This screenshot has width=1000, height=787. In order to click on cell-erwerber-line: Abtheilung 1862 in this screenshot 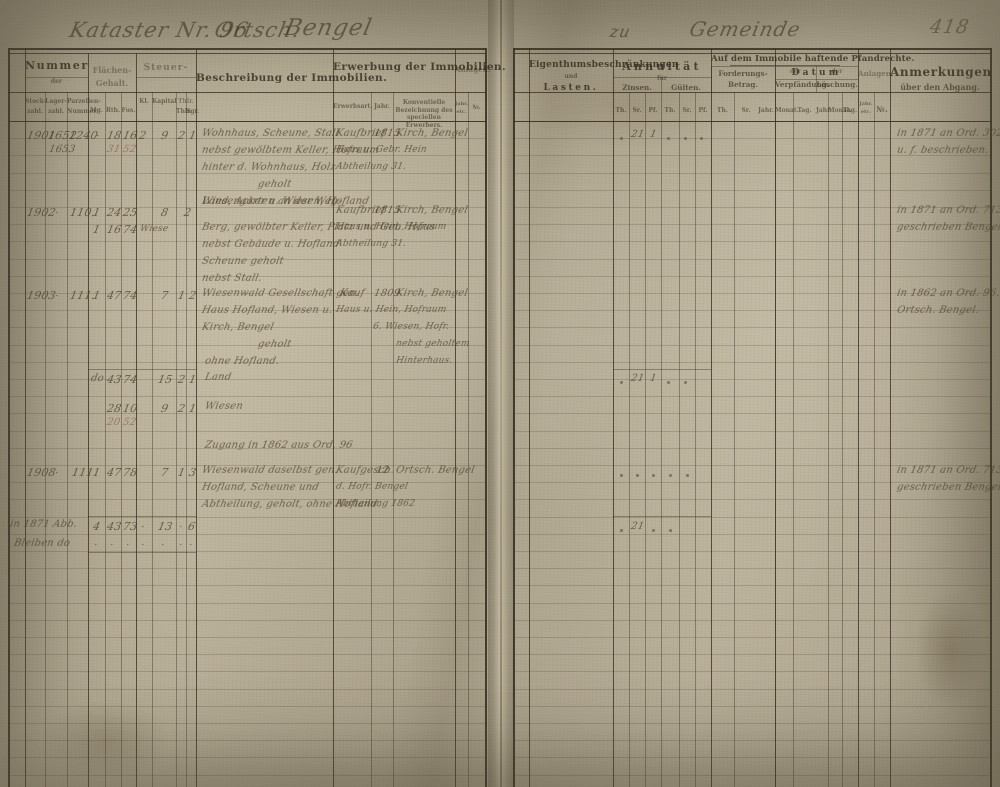, I will do `click(375, 504)`.